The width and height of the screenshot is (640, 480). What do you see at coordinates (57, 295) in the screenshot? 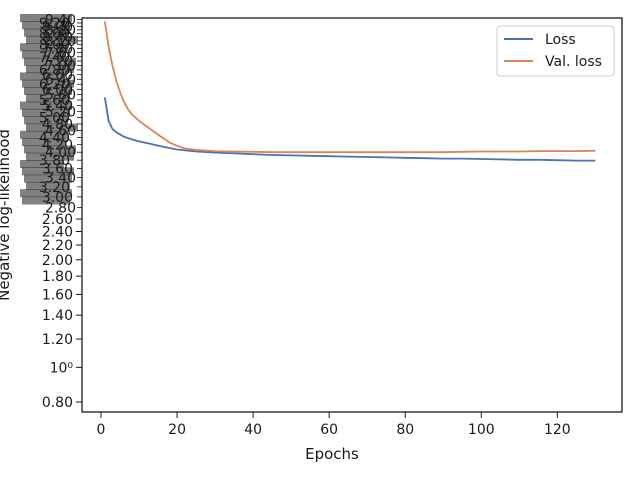
I see `y-tick-label: 1.60` at bounding box center [57, 295].